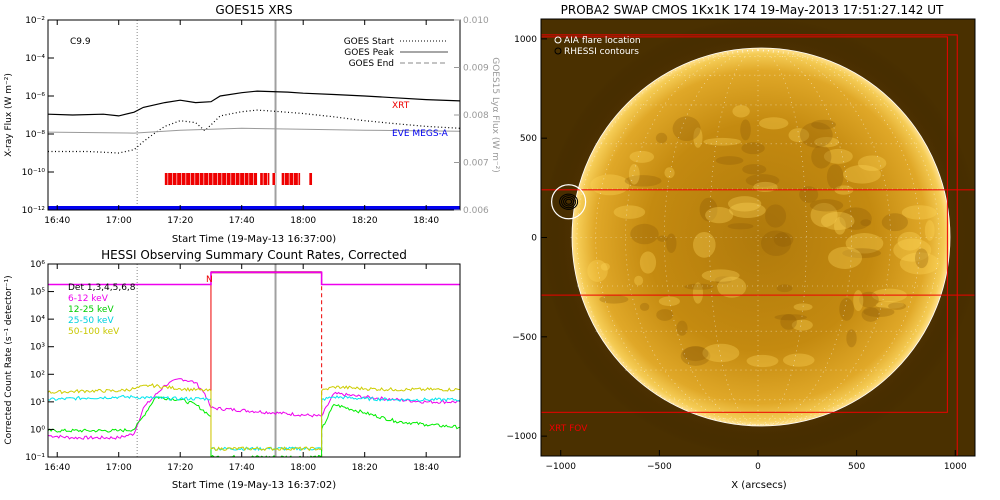  What do you see at coordinates (91, 321) in the screenshot?
I see `legend-25-50: 25-50 keV` at bounding box center [91, 321].